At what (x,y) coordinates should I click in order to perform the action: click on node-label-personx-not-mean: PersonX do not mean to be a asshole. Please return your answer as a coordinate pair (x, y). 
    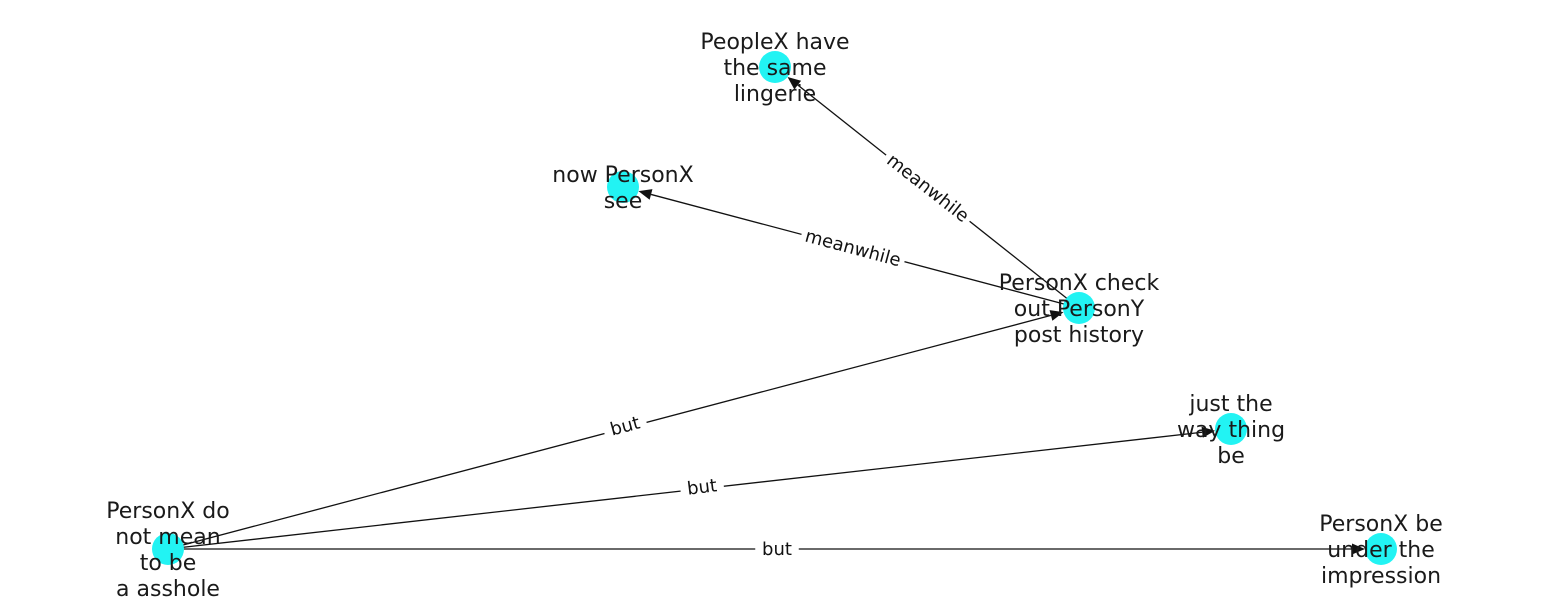
    Looking at the image, I should click on (167, 550).